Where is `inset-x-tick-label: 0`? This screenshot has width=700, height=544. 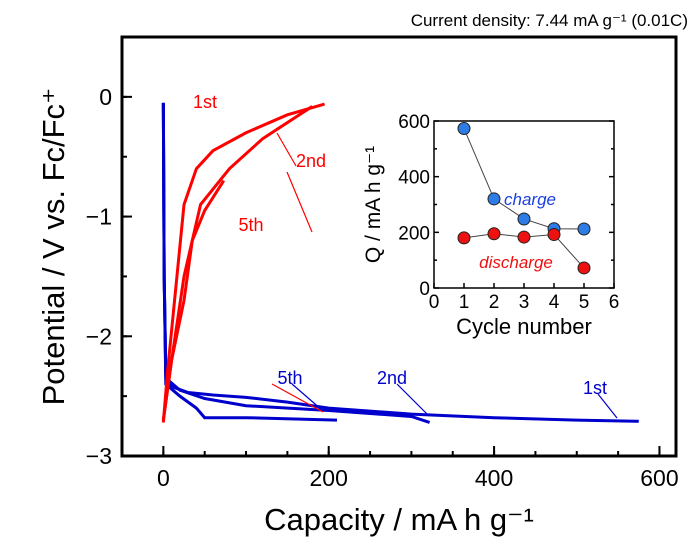 inset-x-tick-label: 0 is located at coordinates (434, 302).